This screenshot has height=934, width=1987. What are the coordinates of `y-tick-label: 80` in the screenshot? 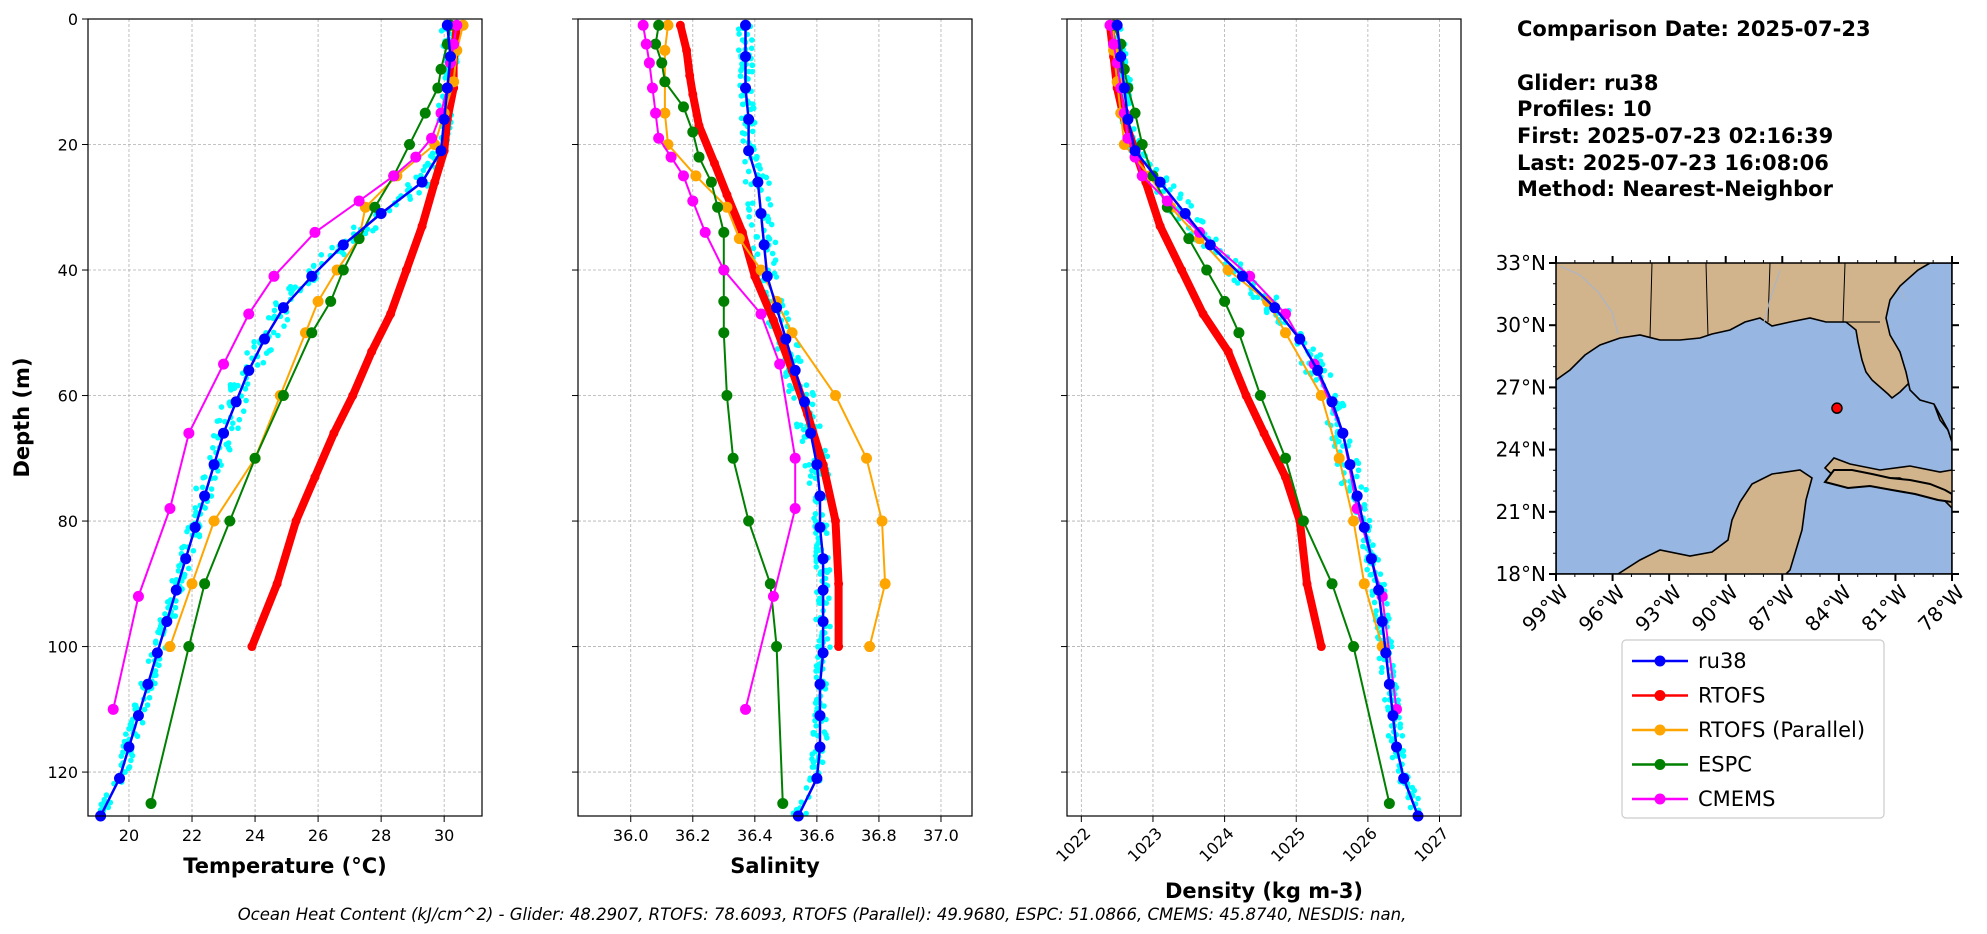 It's located at (68, 521).